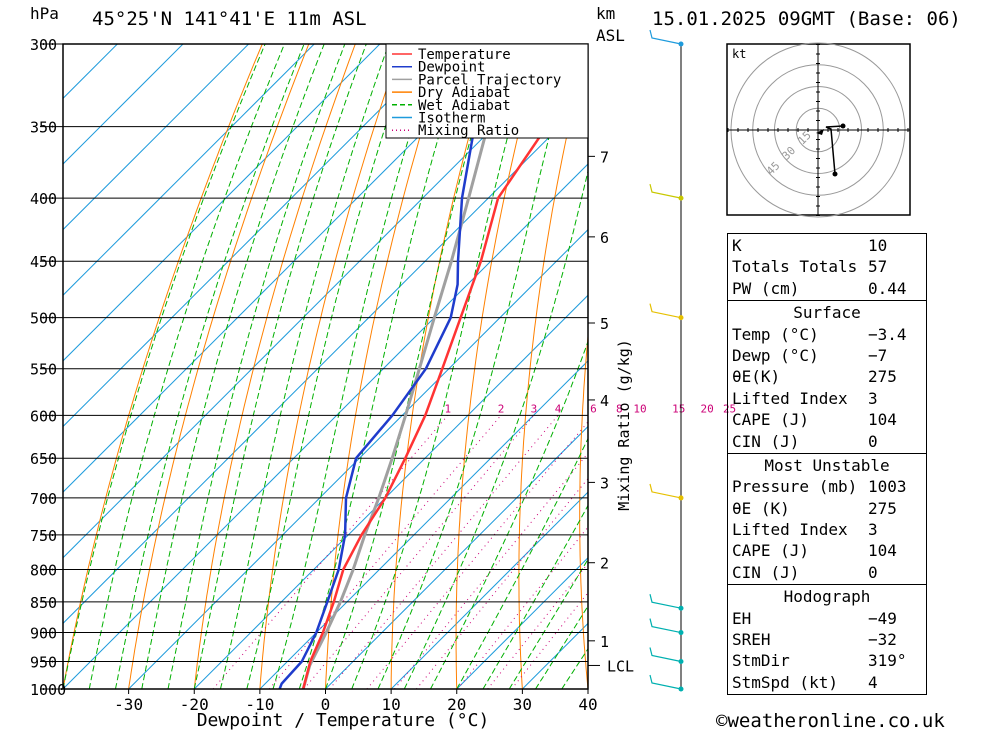 Image resolution: width=1000 pixels, height=733 pixels. What do you see at coordinates (887, 487) in the screenshot?
I see `indices-row-value: 1003` at bounding box center [887, 487].